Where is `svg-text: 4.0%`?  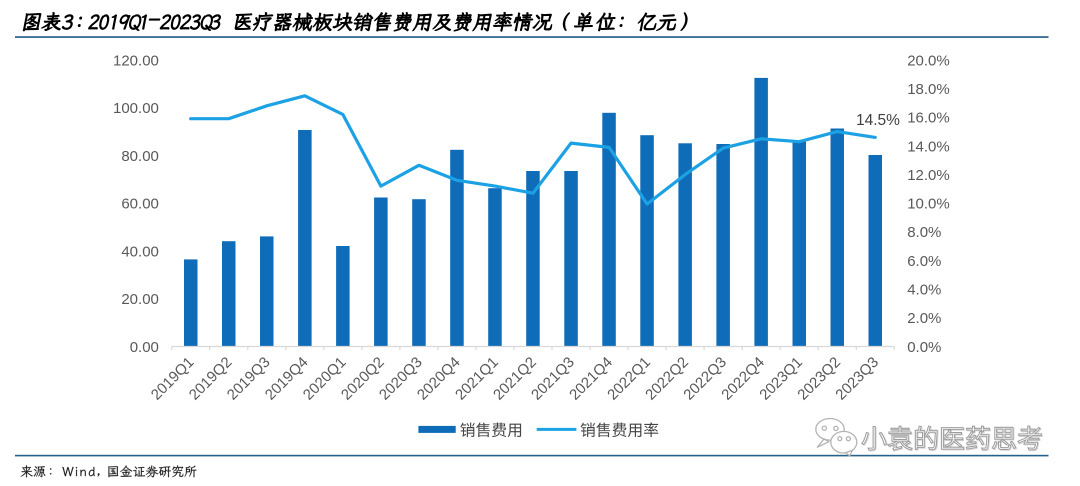 svg-text: 4.0% is located at coordinates (924, 290).